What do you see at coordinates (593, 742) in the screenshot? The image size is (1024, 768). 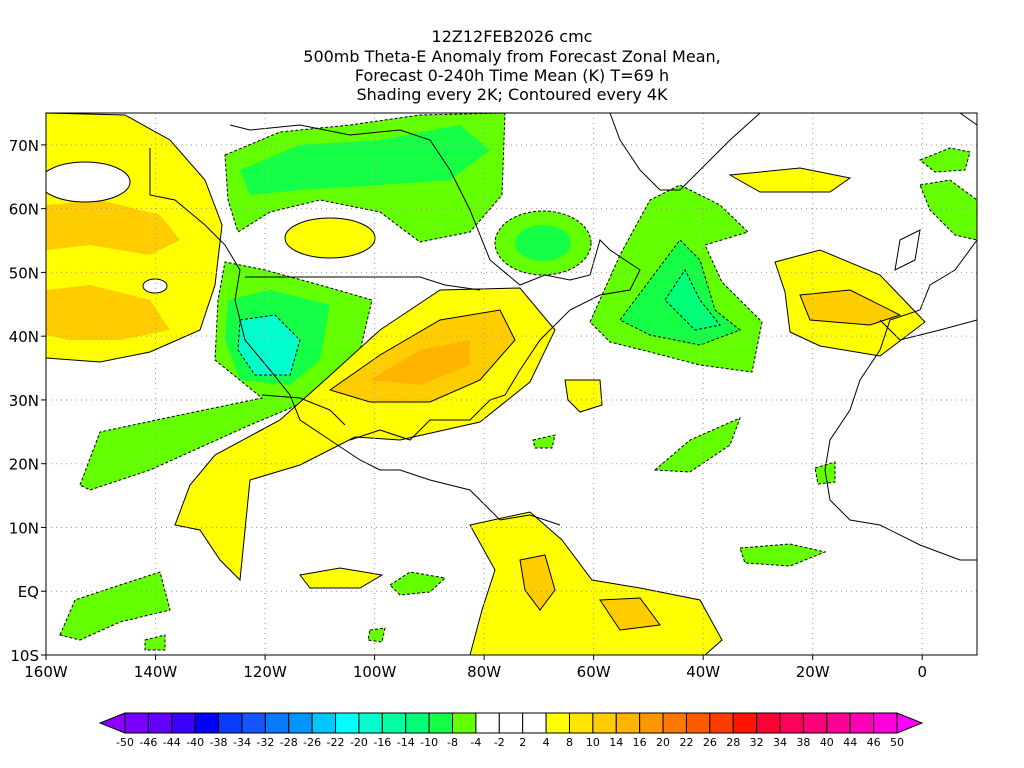 I see `colorbar-label: 10` at bounding box center [593, 742].